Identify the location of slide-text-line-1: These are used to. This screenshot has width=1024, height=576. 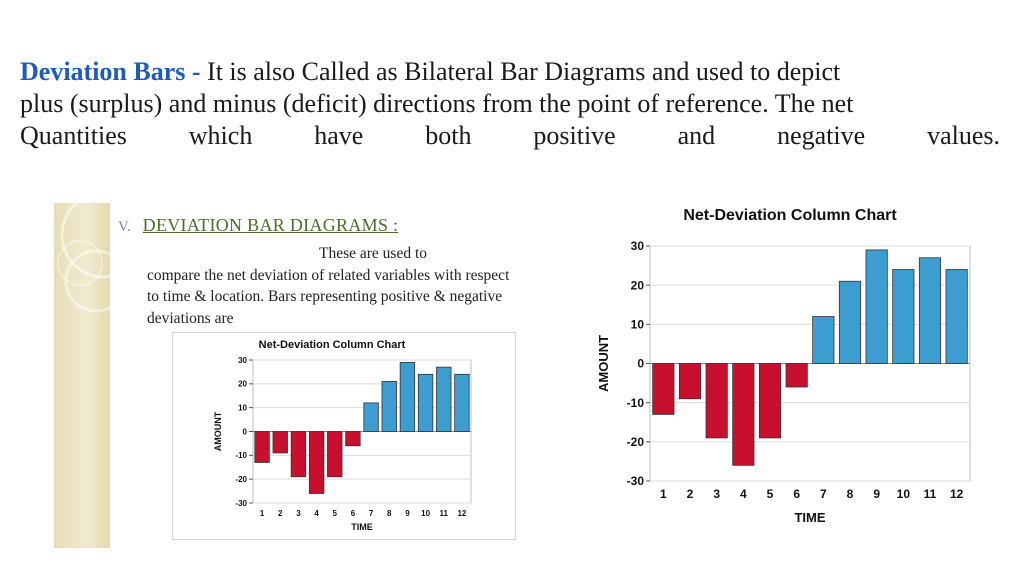
(373, 253).